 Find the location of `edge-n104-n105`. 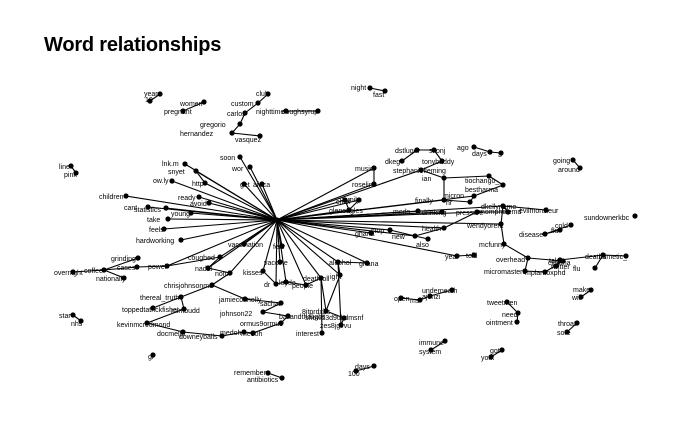

edge-n104-n105 is located at coordinates (465, 255).